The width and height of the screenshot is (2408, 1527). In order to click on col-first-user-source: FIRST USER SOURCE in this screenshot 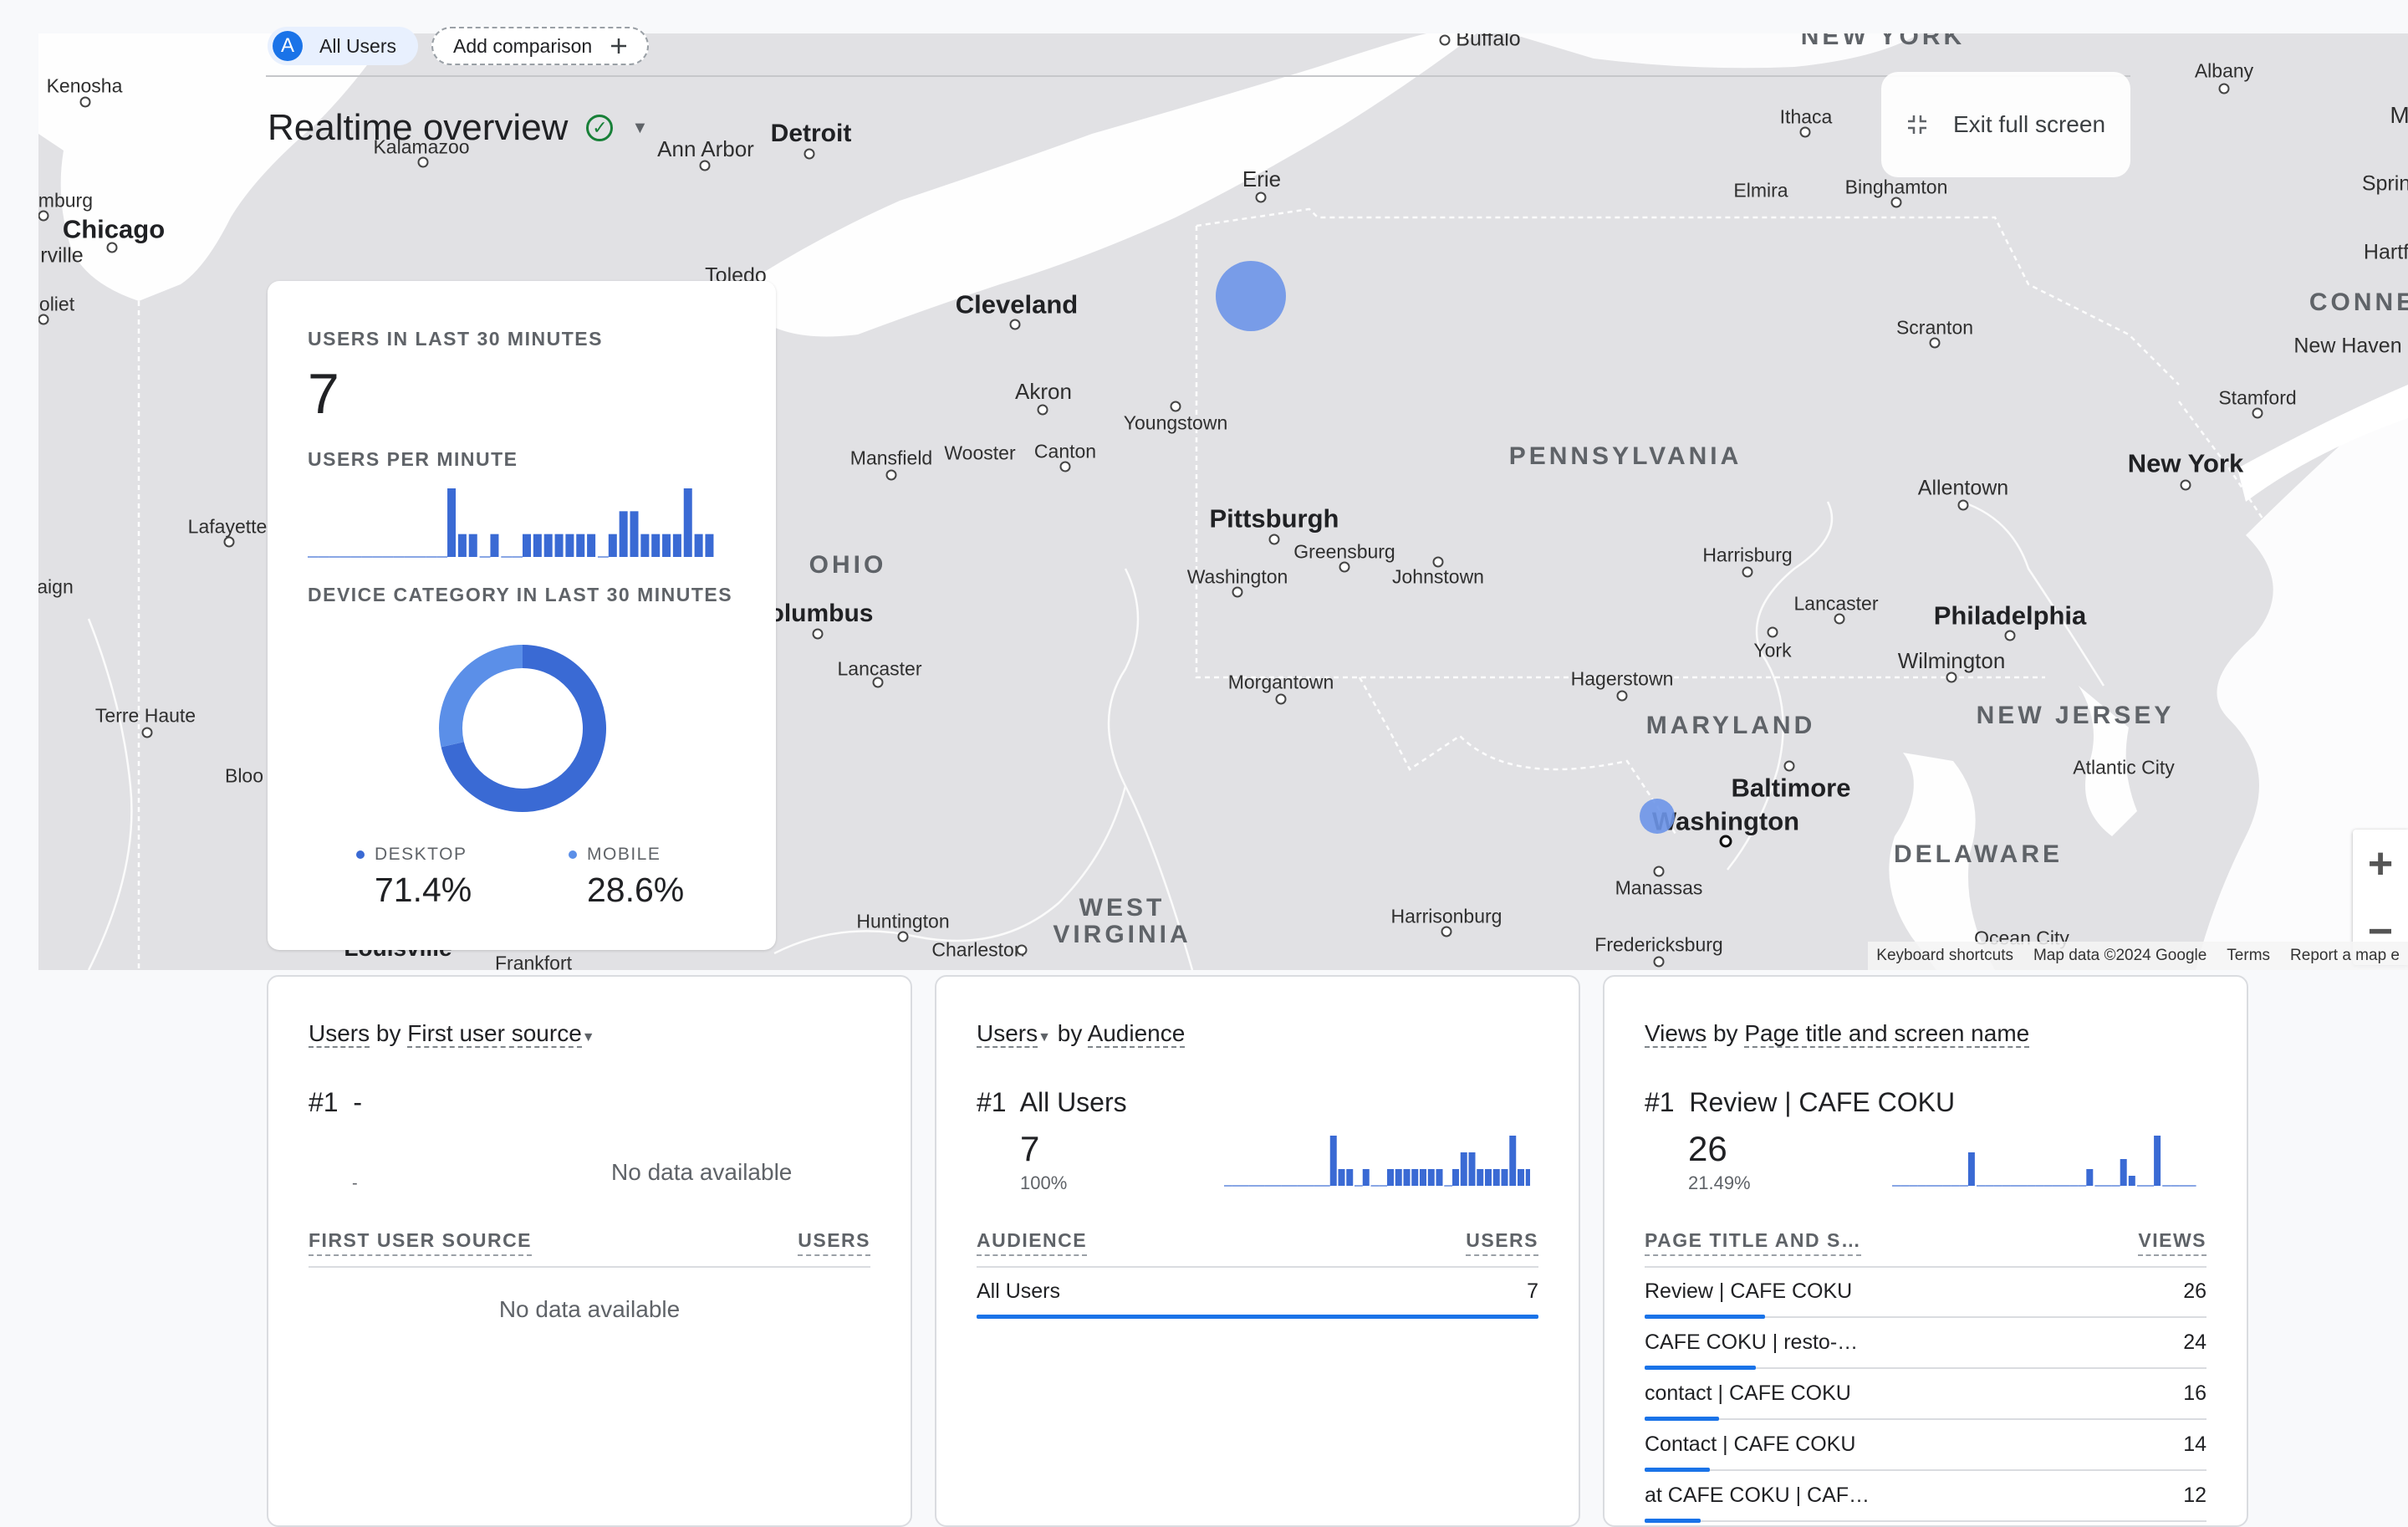, I will do `click(421, 1243)`.